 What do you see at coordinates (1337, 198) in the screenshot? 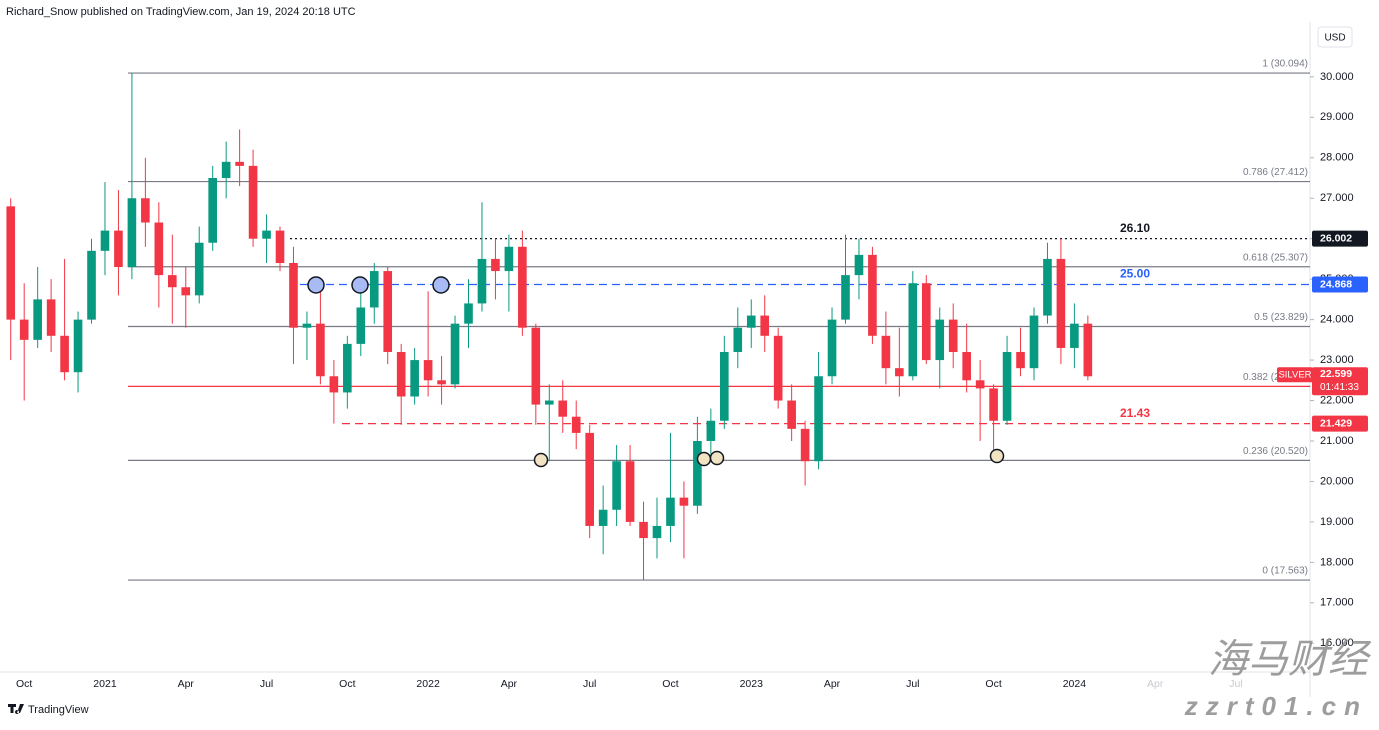
I see `y-tick-label: 27.000` at bounding box center [1337, 198].